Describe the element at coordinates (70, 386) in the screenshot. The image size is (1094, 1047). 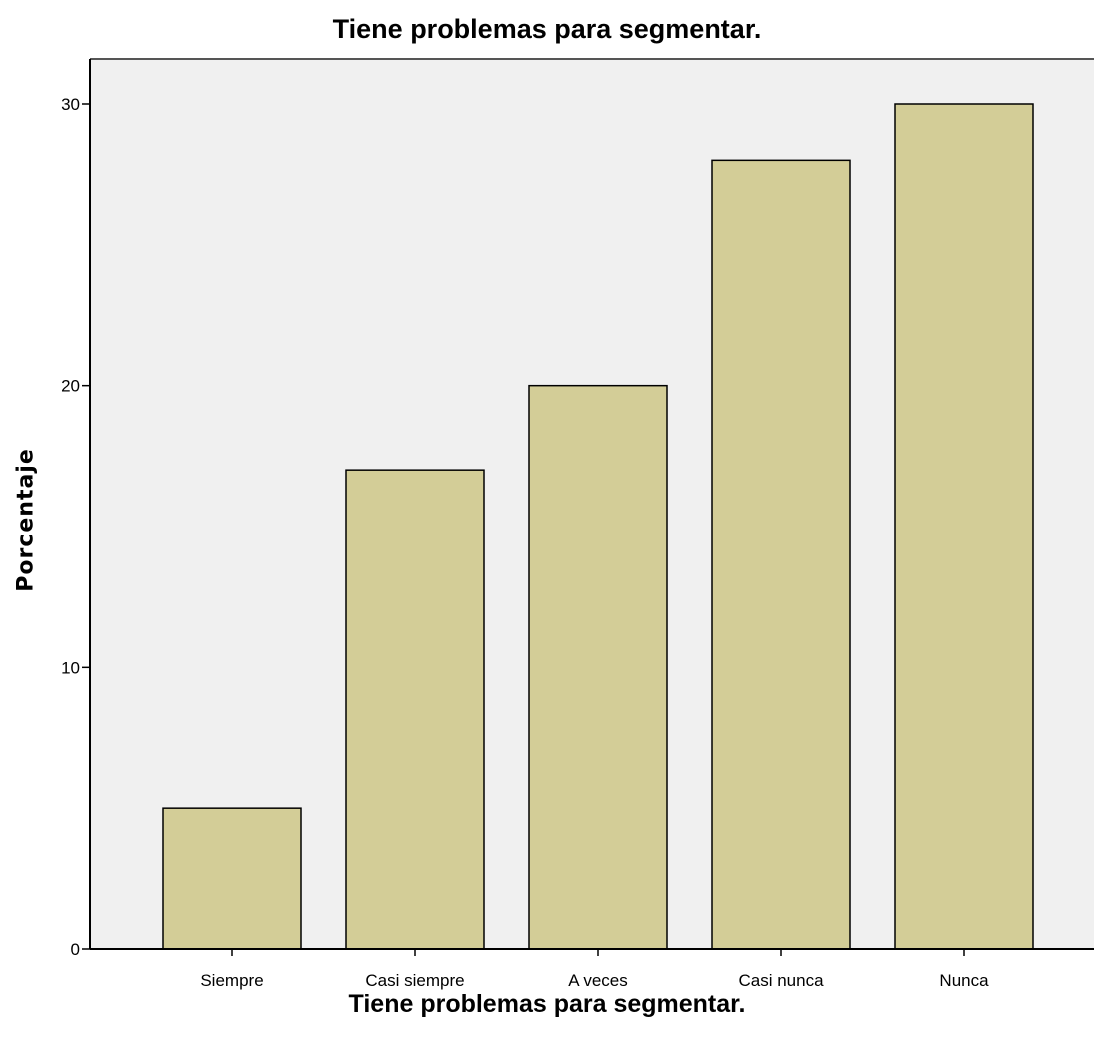
I see `y-tick-label: 20` at that location.